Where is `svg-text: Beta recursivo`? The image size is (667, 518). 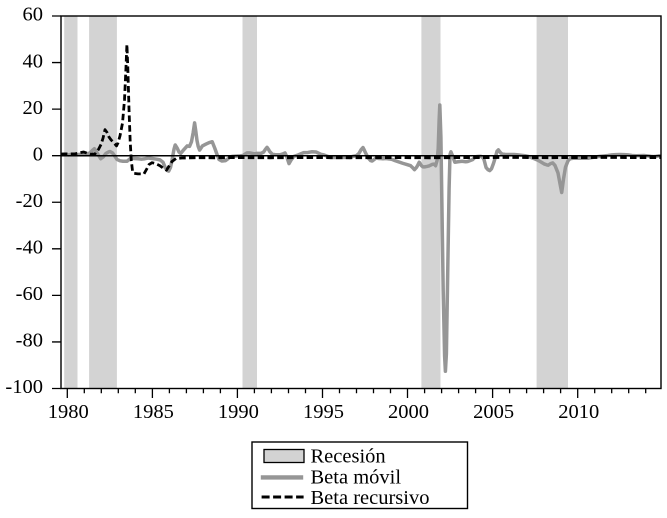
svg-text: Beta recursivo is located at coordinates (370, 498).